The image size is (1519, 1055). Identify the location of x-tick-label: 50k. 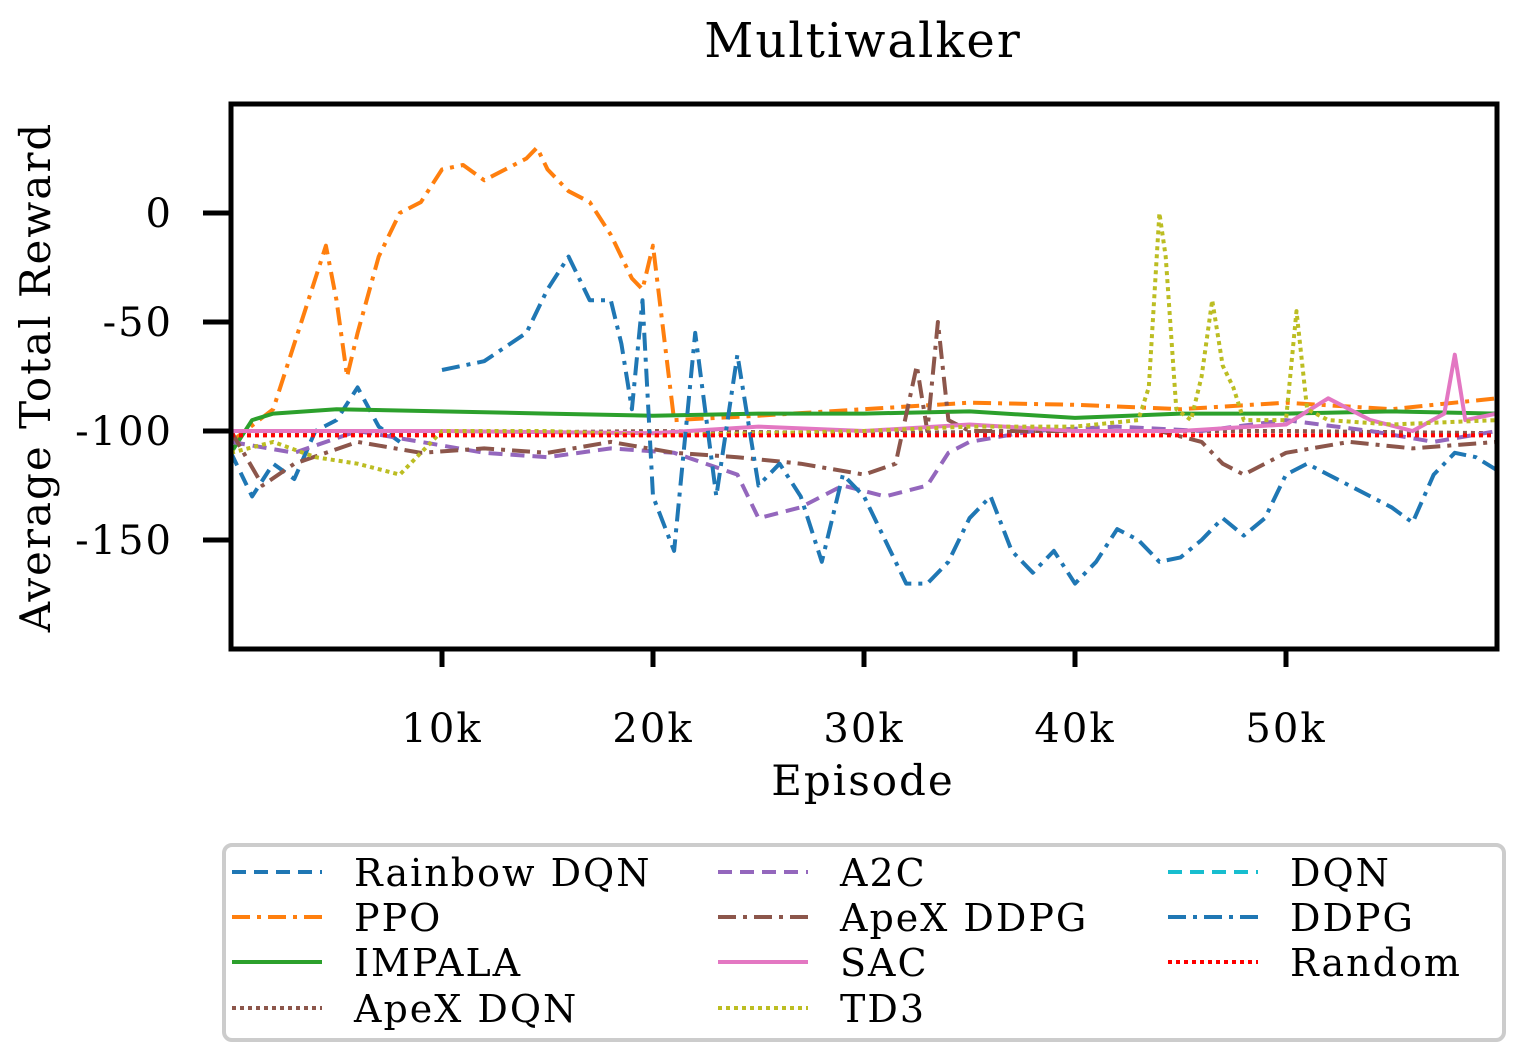
(1285, 729).